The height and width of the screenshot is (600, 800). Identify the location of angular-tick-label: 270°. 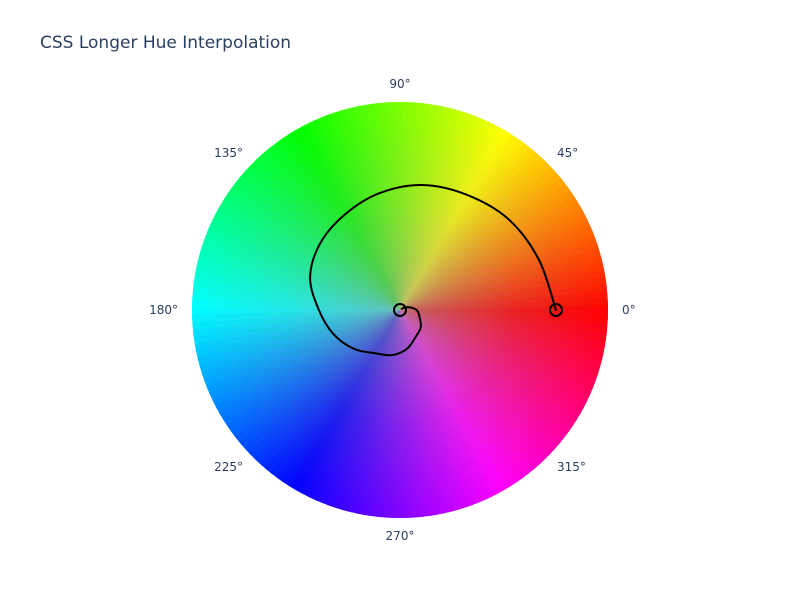
(400, 536).